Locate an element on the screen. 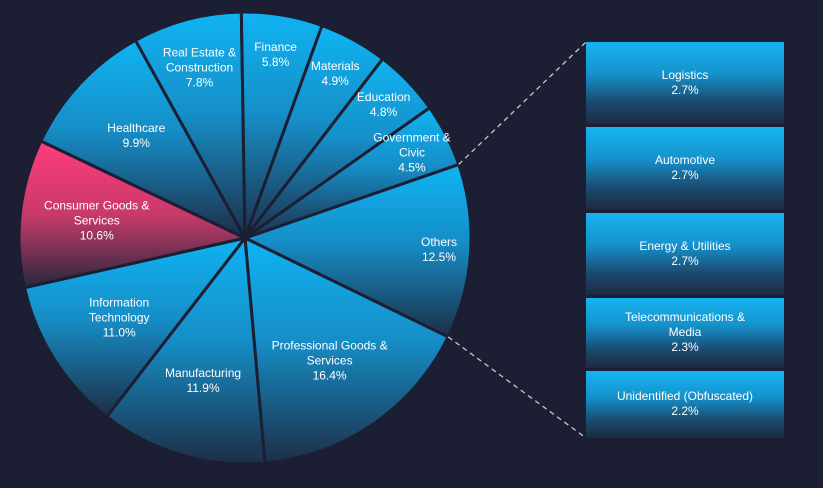  slice-percent-text: 7.8% is located at coordinates (199, 82).